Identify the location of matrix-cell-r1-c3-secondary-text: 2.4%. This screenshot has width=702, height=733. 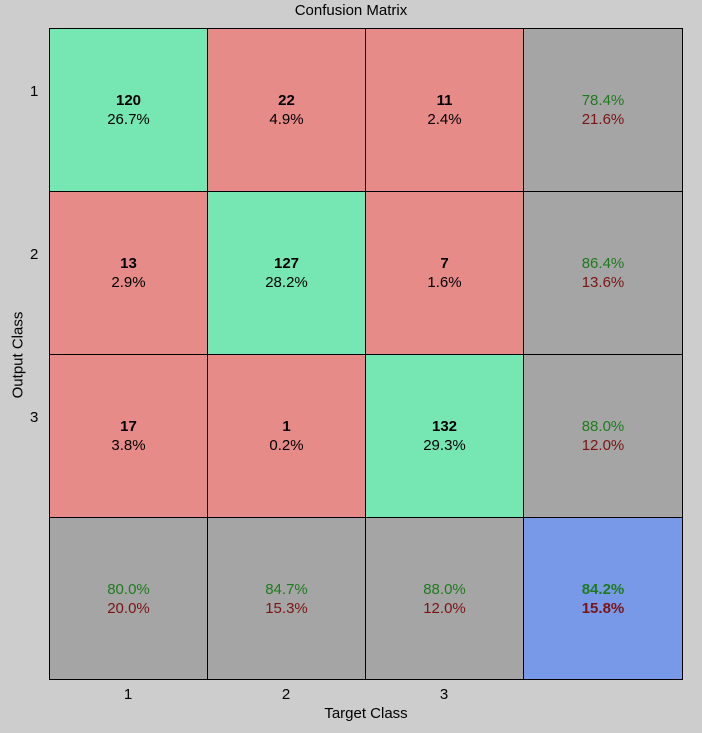
(444, 119).